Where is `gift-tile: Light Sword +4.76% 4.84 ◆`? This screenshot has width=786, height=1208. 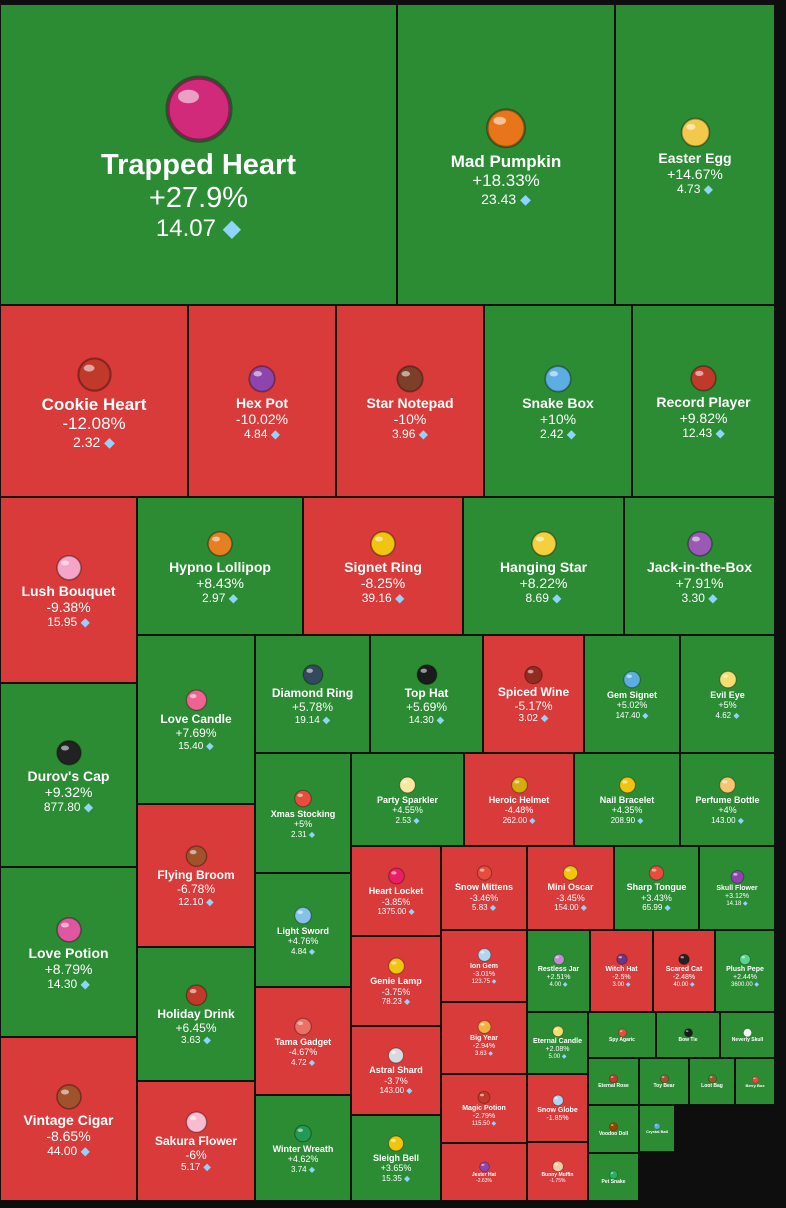 gift-tile: Light Sword +4.76% 4.84 ◆ is located at coordinates (303, 930).